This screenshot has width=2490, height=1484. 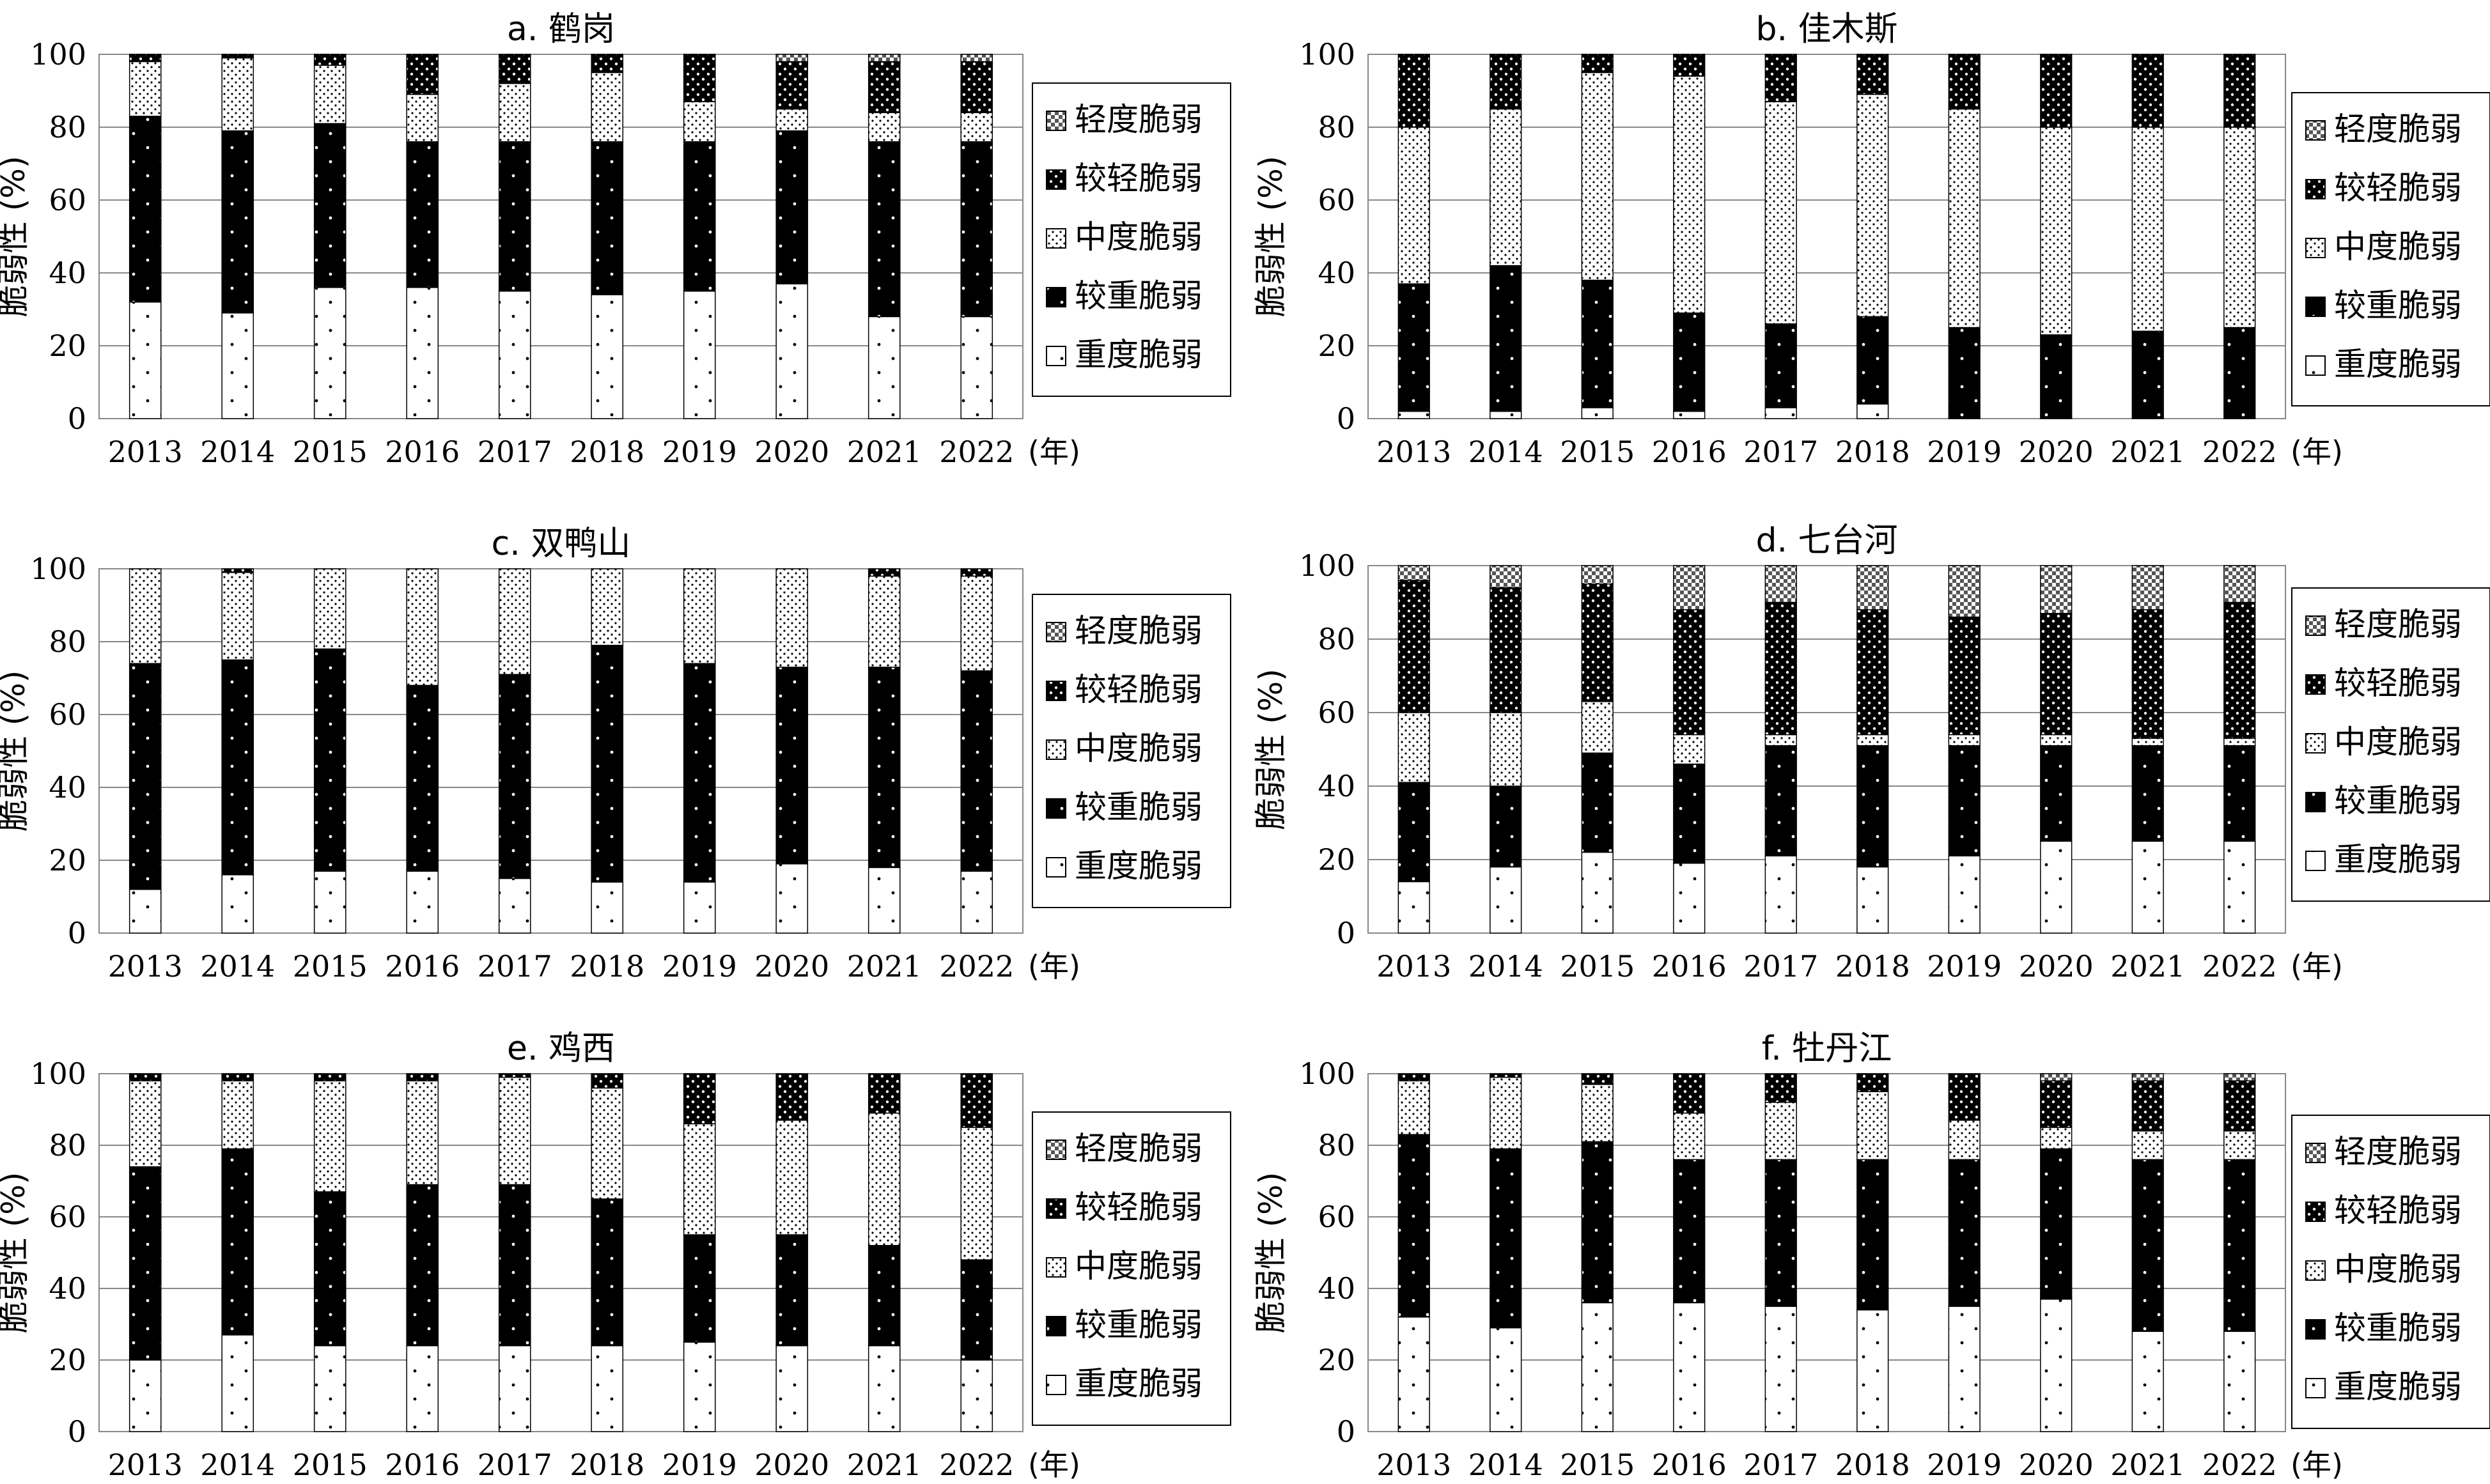 What do you see at coordinates (67, 1289) in the screenshot?
I see `y-tick-label: 40` at bounding box center [67, 1289].